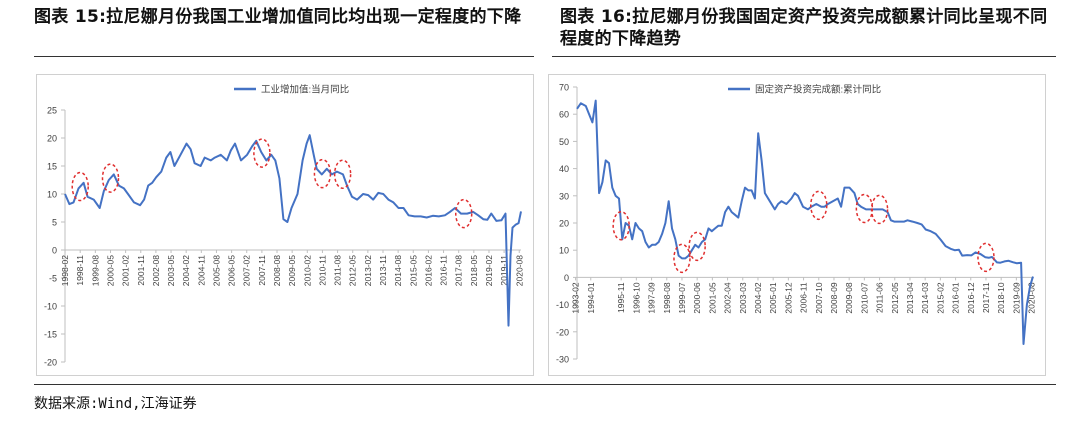 This screenshot has width=1080, height=432. Describe the element at coordinates (126, 270) in the screenshot. I see `x-tick-label: 2001-02` at that location.